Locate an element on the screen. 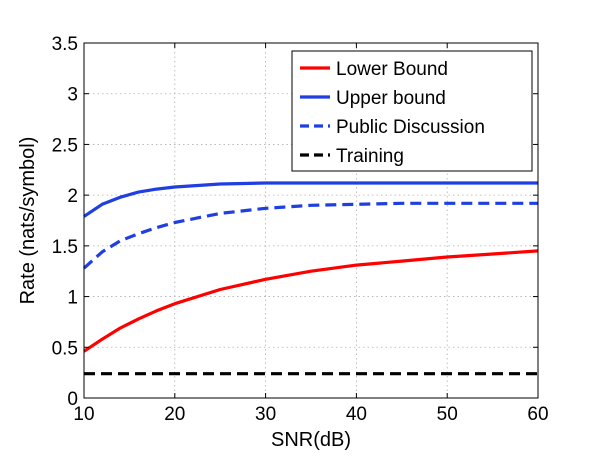 This screenshot has width=598, height=464. y-tick-label: 2.5 is located at coordinates (65, 145).